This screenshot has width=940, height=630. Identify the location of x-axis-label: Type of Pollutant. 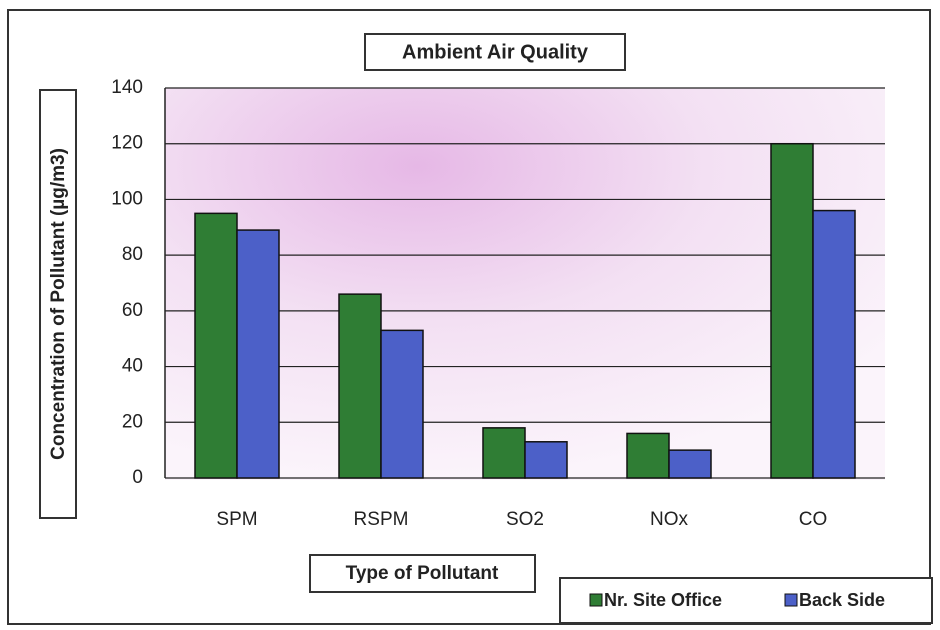
(422, 573).